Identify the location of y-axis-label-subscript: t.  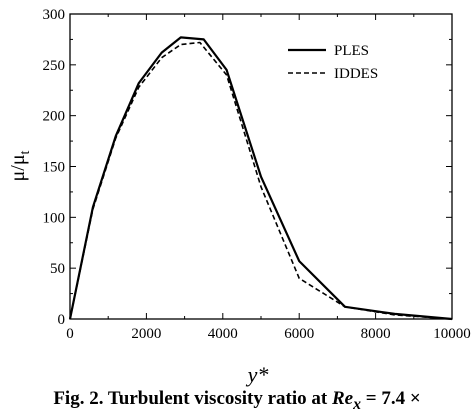
(25, 152).